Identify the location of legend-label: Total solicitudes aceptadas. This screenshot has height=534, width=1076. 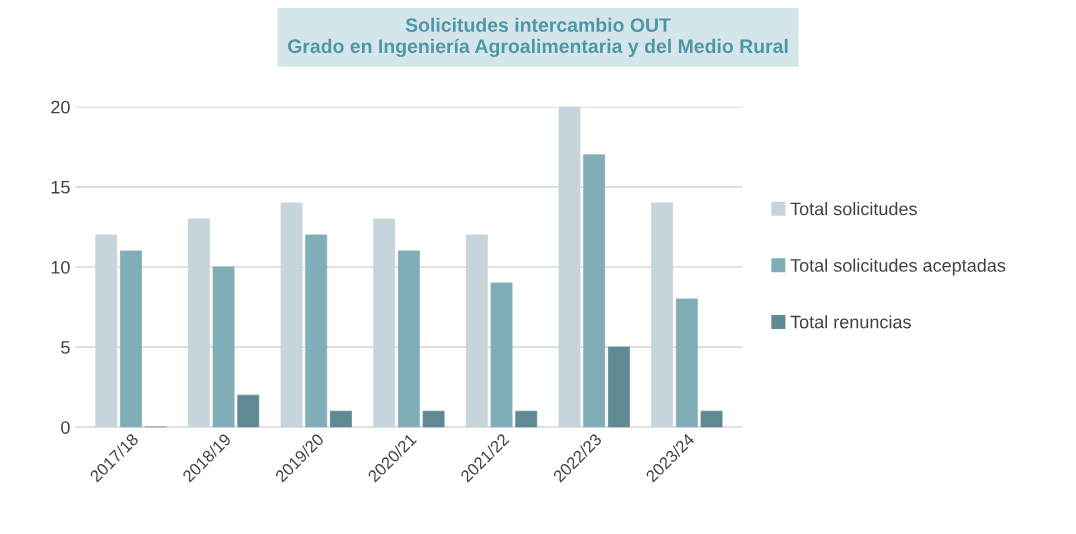
(898, 267).